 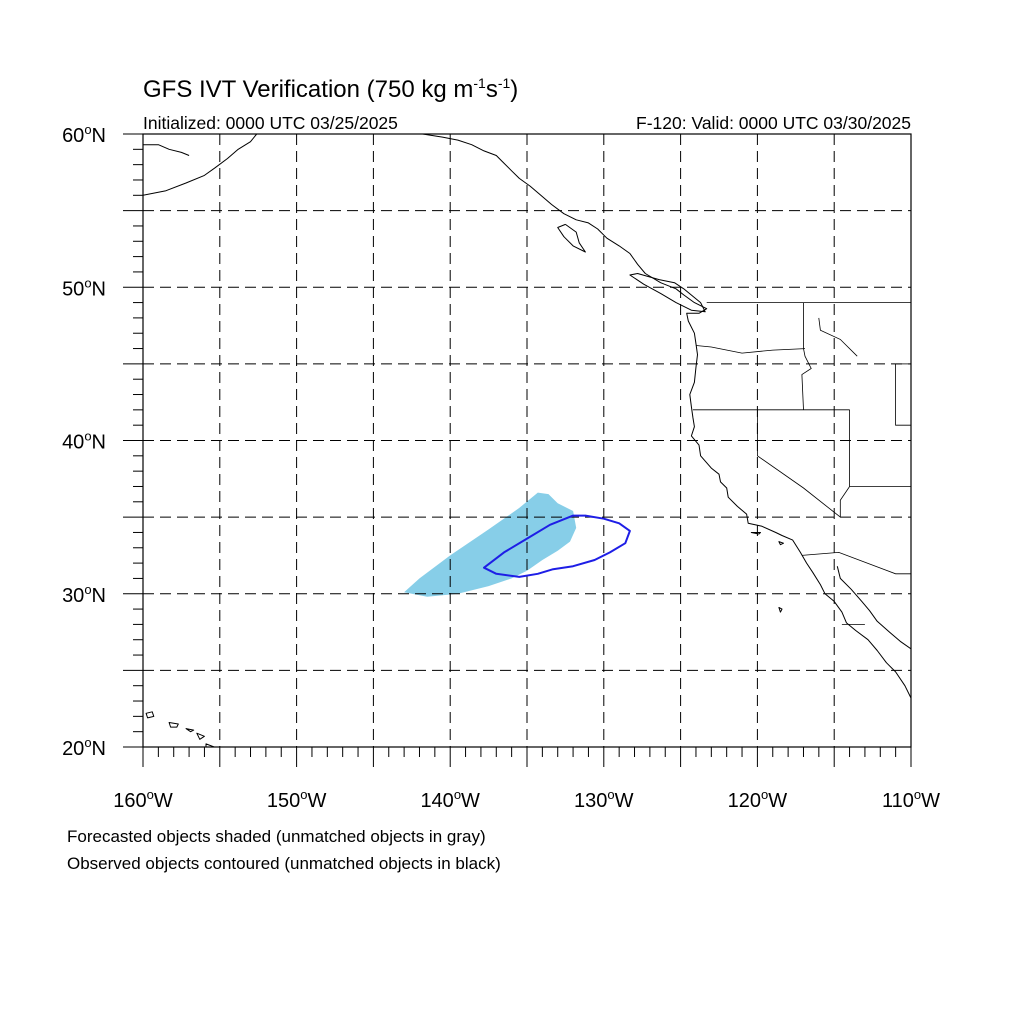 I want to click on forecast-object-layer, so click(x=490, y=544).